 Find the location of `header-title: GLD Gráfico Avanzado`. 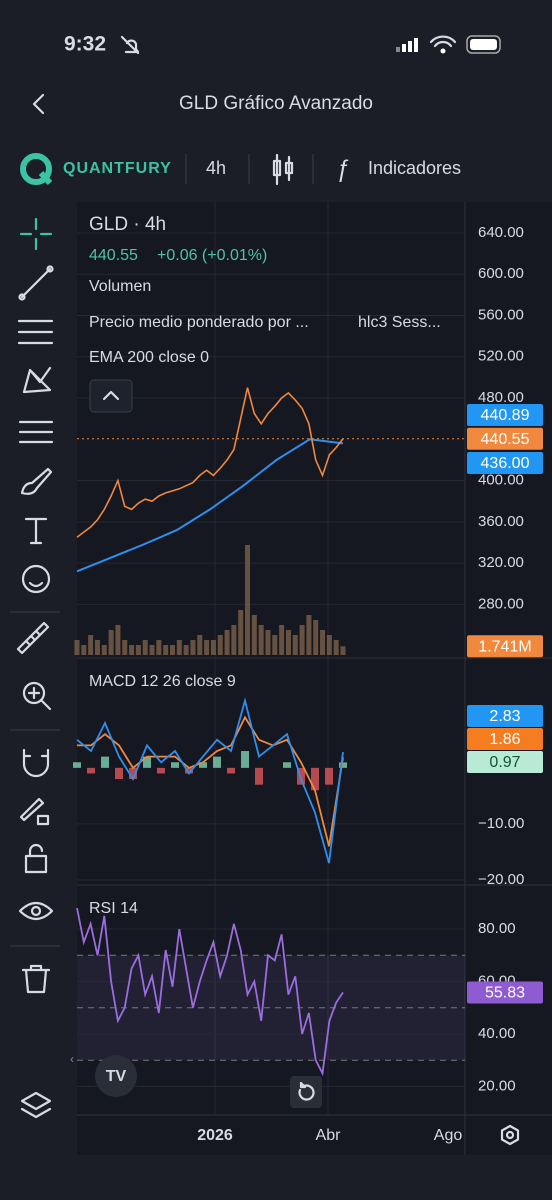

header-title: GLD Gráfico Avanzado is located at coordinates (276, 103).